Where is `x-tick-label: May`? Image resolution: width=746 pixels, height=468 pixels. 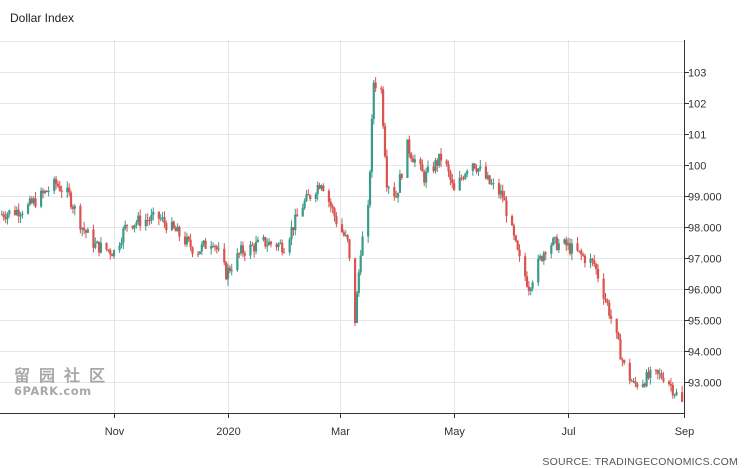 x-tick-label: May is located at coordinates (454, 432).